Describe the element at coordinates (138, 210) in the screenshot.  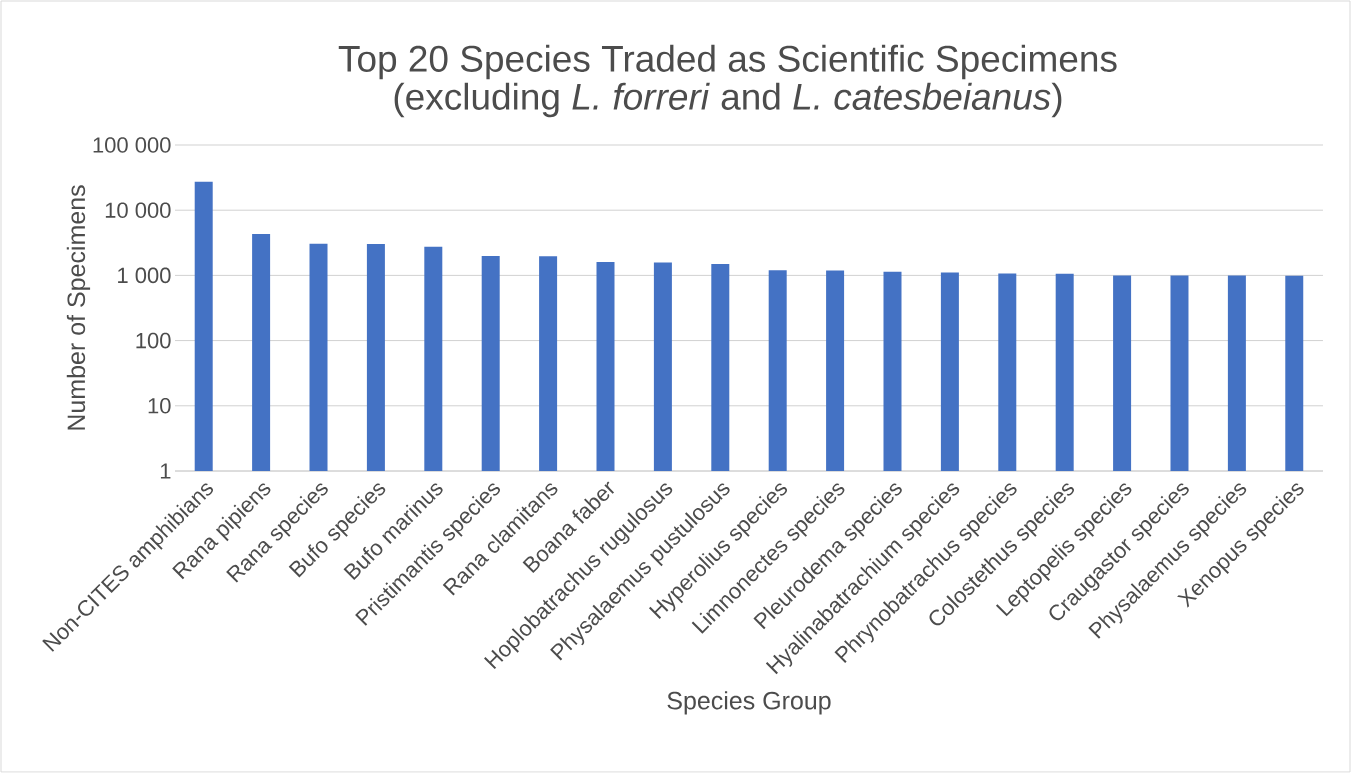
I see `y-tick-label: 10 000` at that location.